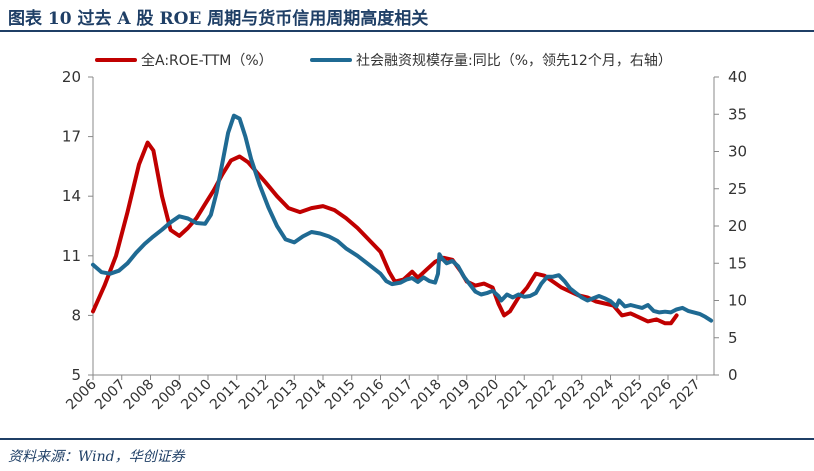 Image resolution: width=814 pixels, height=471 pixels. I want to click on left-tick-label: 5, so click(76, 375).